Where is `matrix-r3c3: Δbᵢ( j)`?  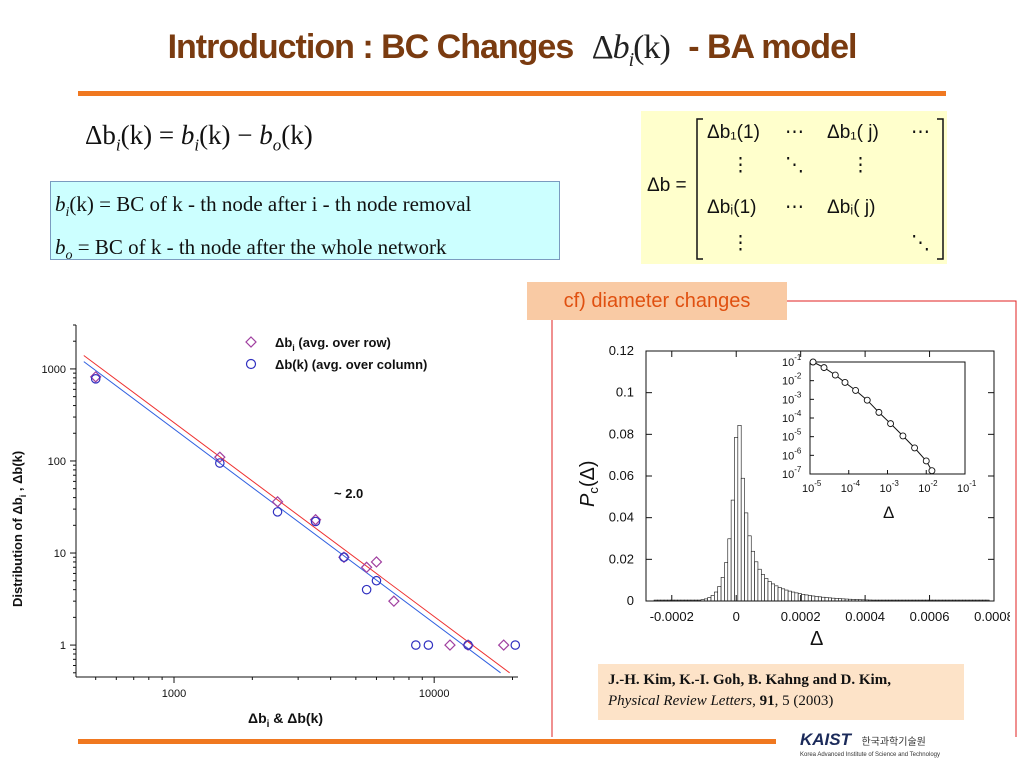 matrix-r3c3: Δbᵢ( j) is located at coordinates (851, 207).